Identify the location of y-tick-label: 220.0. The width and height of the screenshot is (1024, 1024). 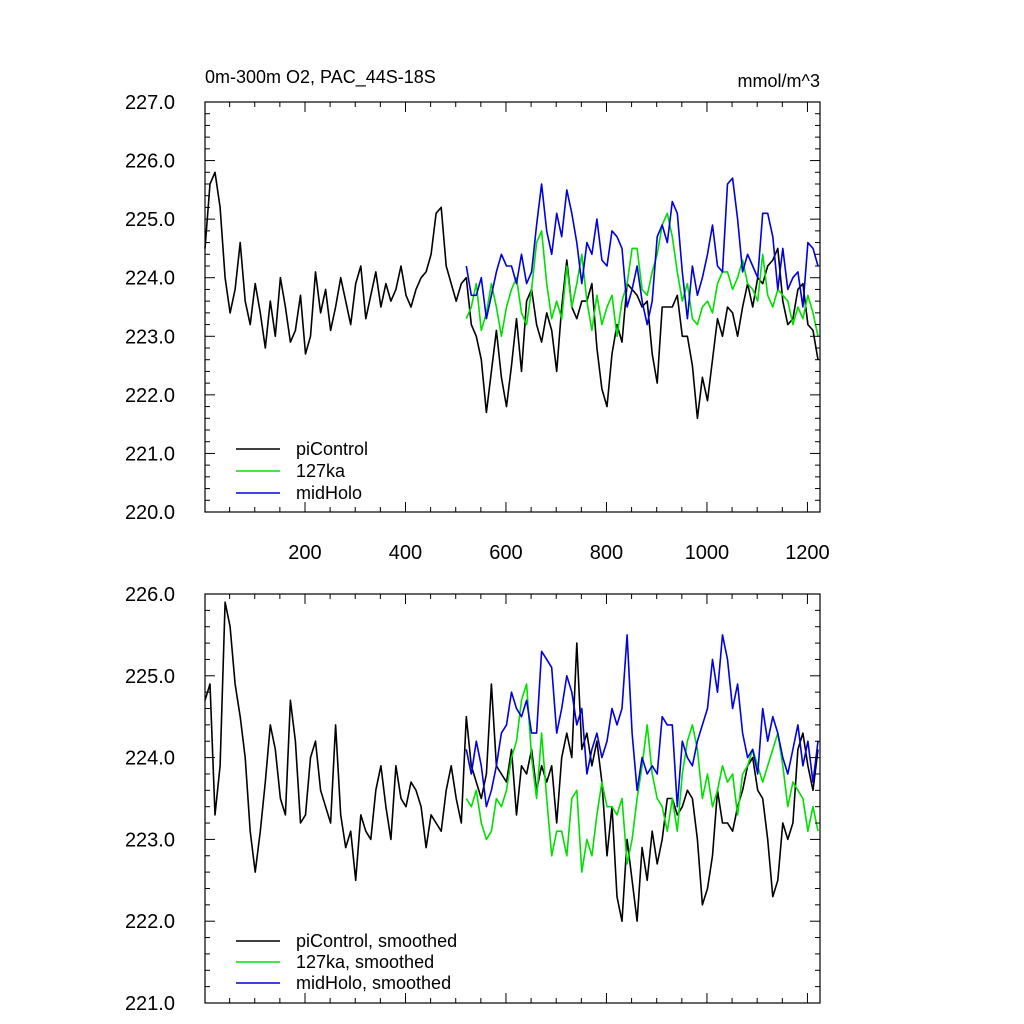
(150, 513).